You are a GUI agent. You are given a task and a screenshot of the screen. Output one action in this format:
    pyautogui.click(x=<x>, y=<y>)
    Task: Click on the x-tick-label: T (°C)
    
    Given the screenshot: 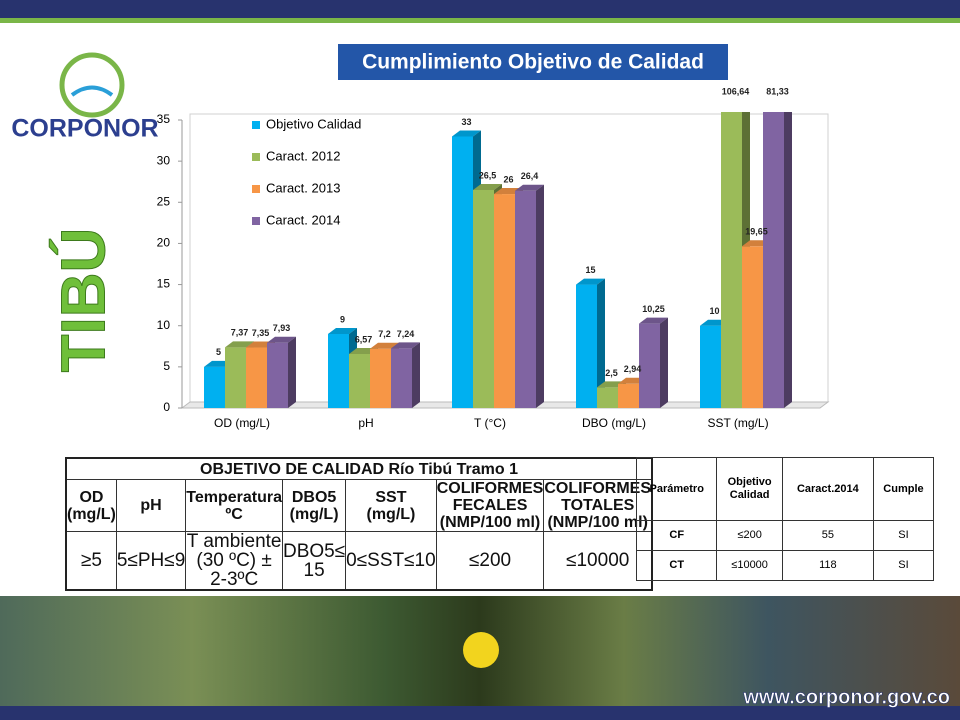 What is the action you would take?
    pyautogui.click(x=490, y=423)
    